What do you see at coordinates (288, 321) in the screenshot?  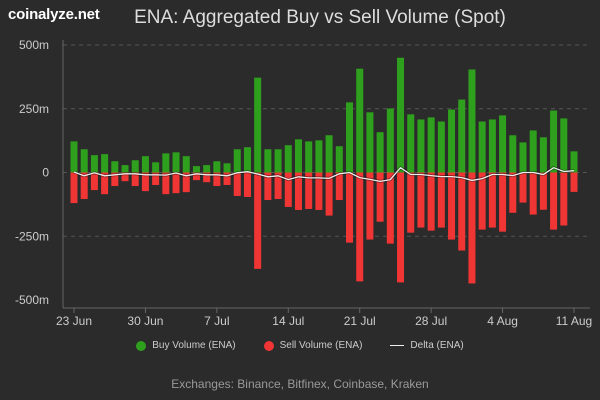 I see `x-tick-label: 14 Jul` at bounding box center [288, 321].